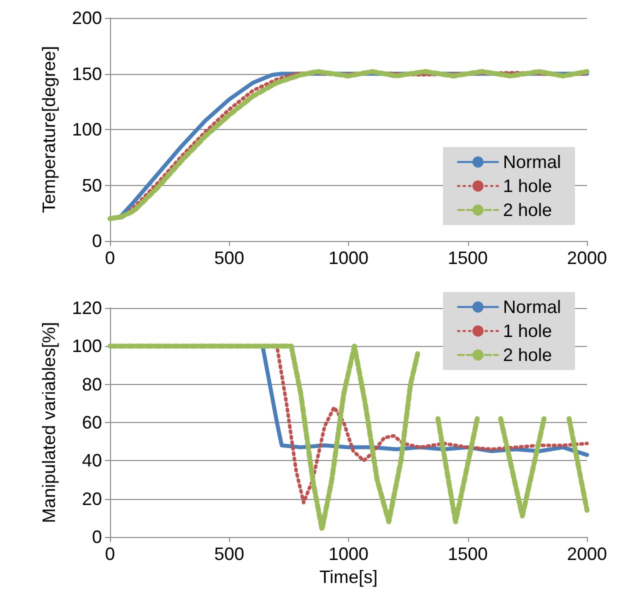 The image size is (623, 610). What do you see at coordinates (92, 460) in the screenshot?
I see `y-tick-label: 40` at bounding box center [92, 460].